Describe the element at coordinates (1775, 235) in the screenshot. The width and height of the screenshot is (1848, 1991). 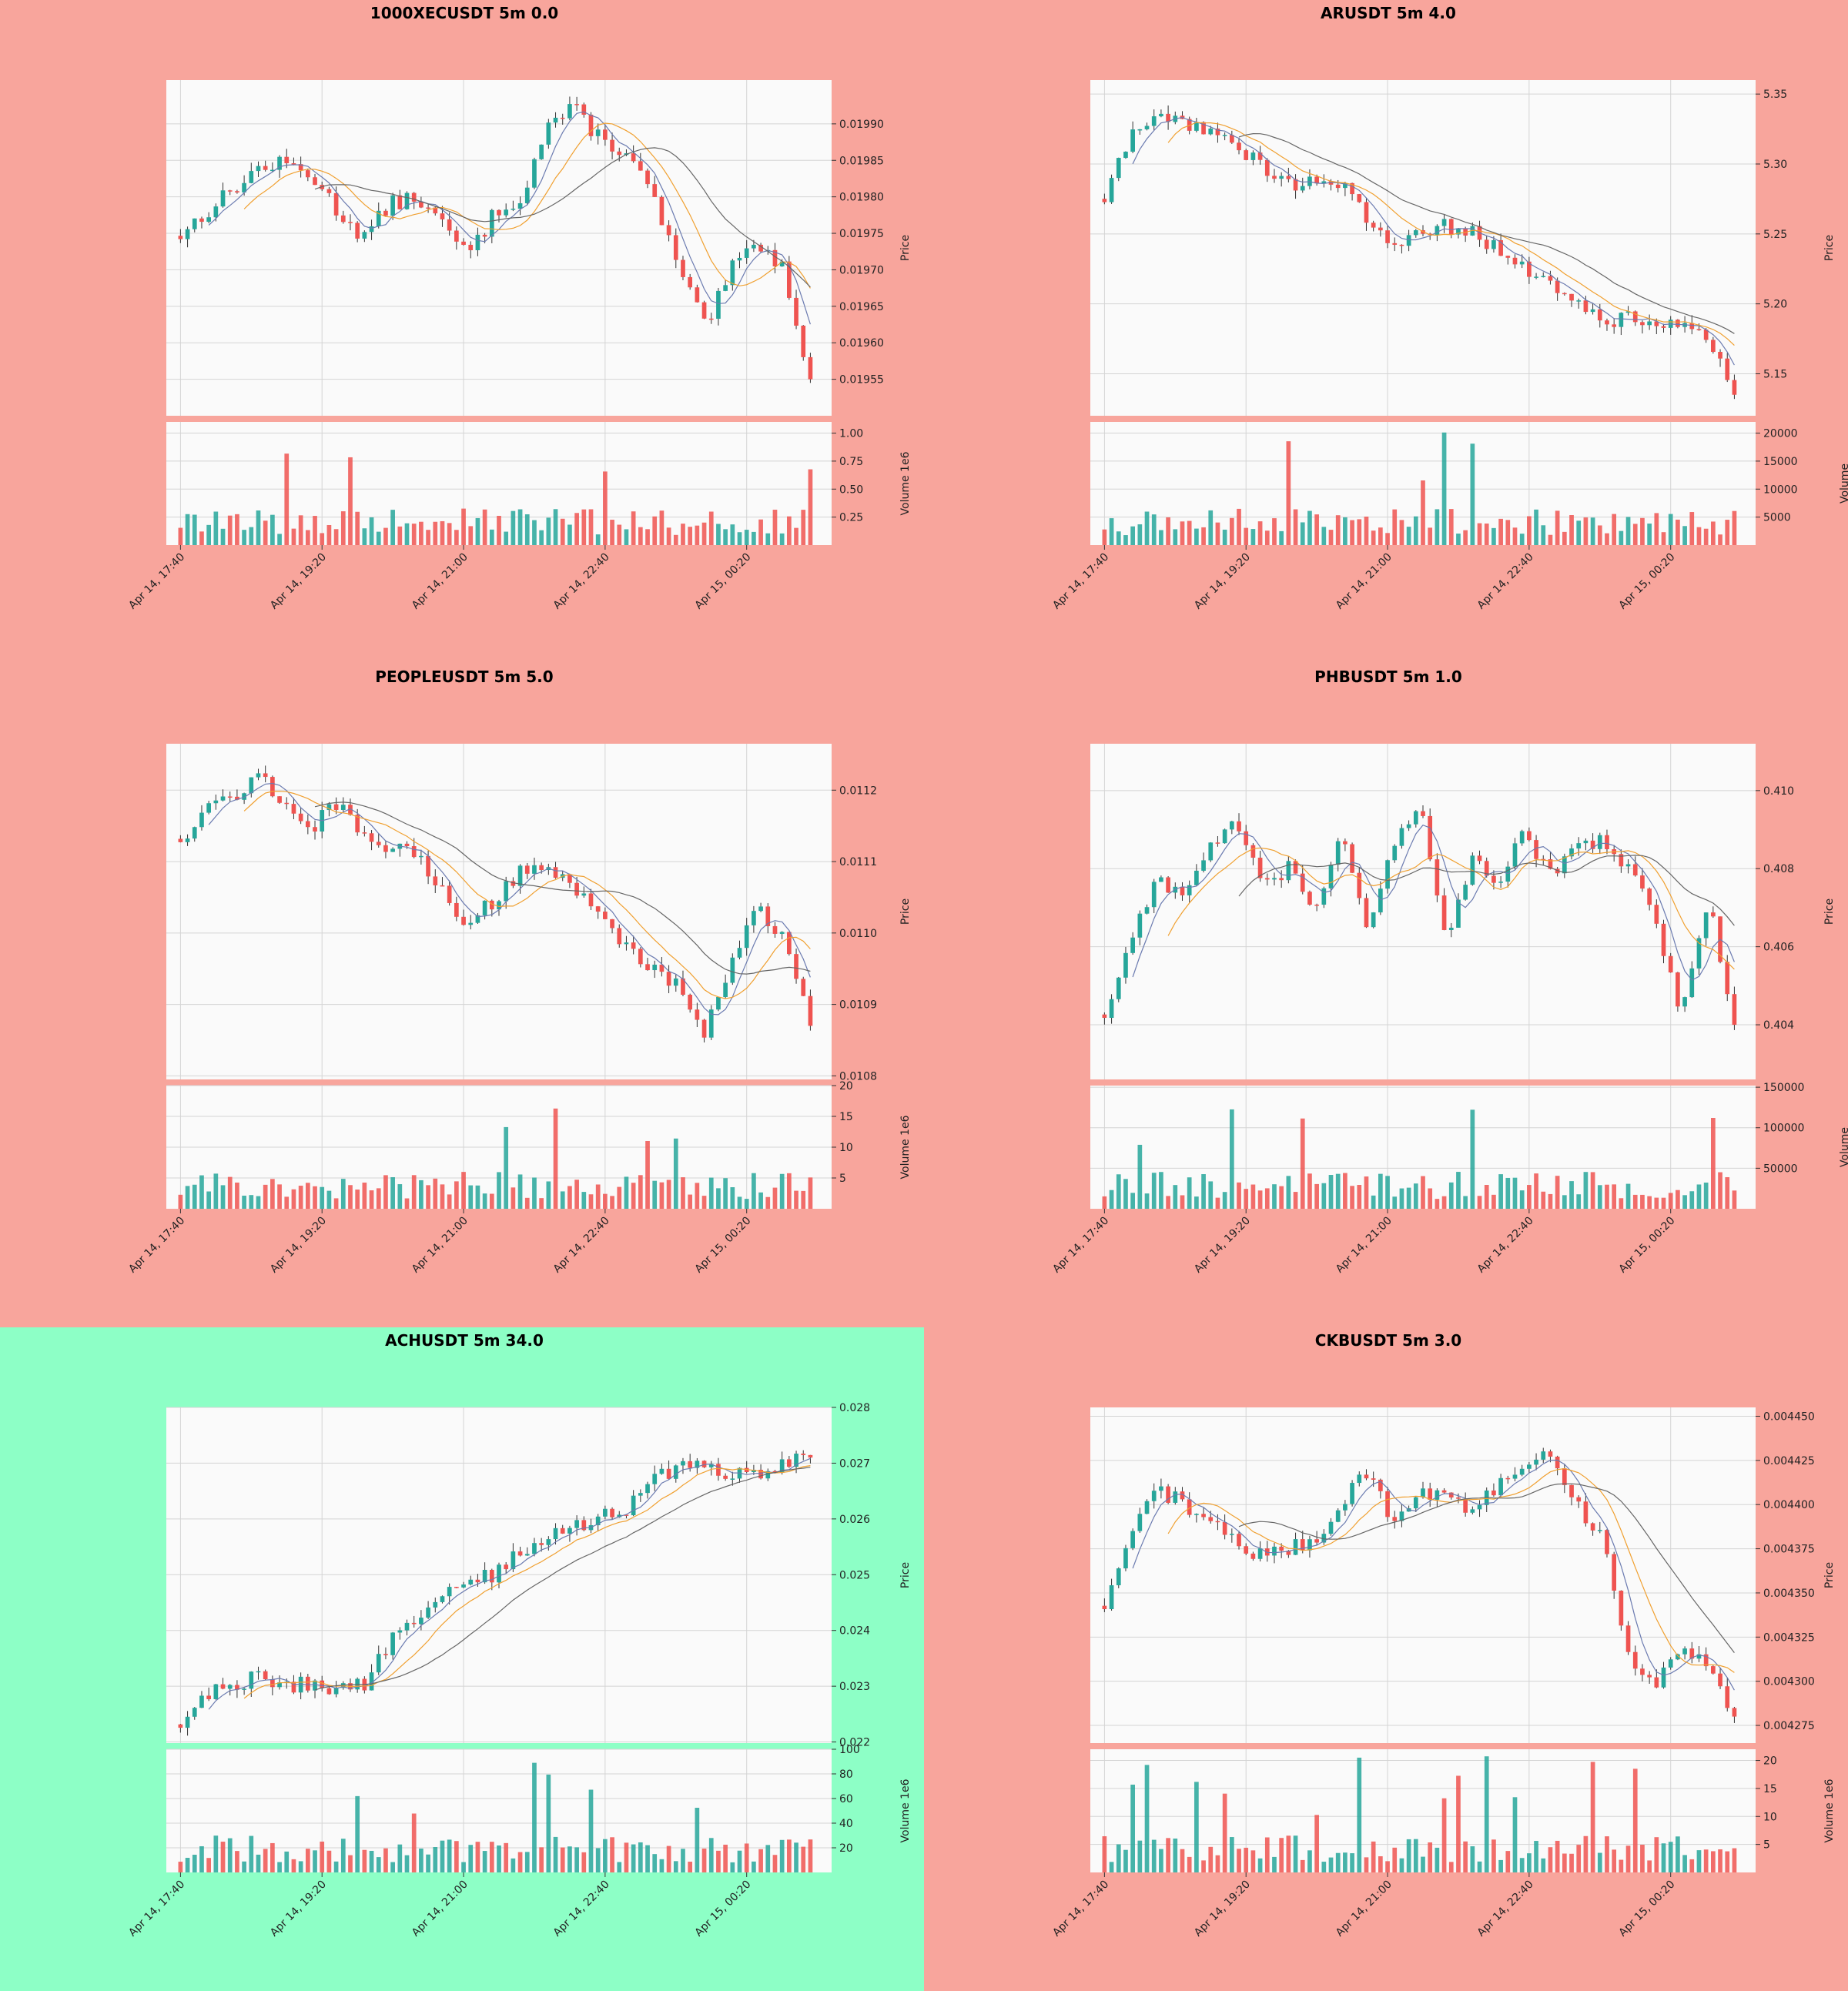
I see `price-tick-label: 5.25` at that location.